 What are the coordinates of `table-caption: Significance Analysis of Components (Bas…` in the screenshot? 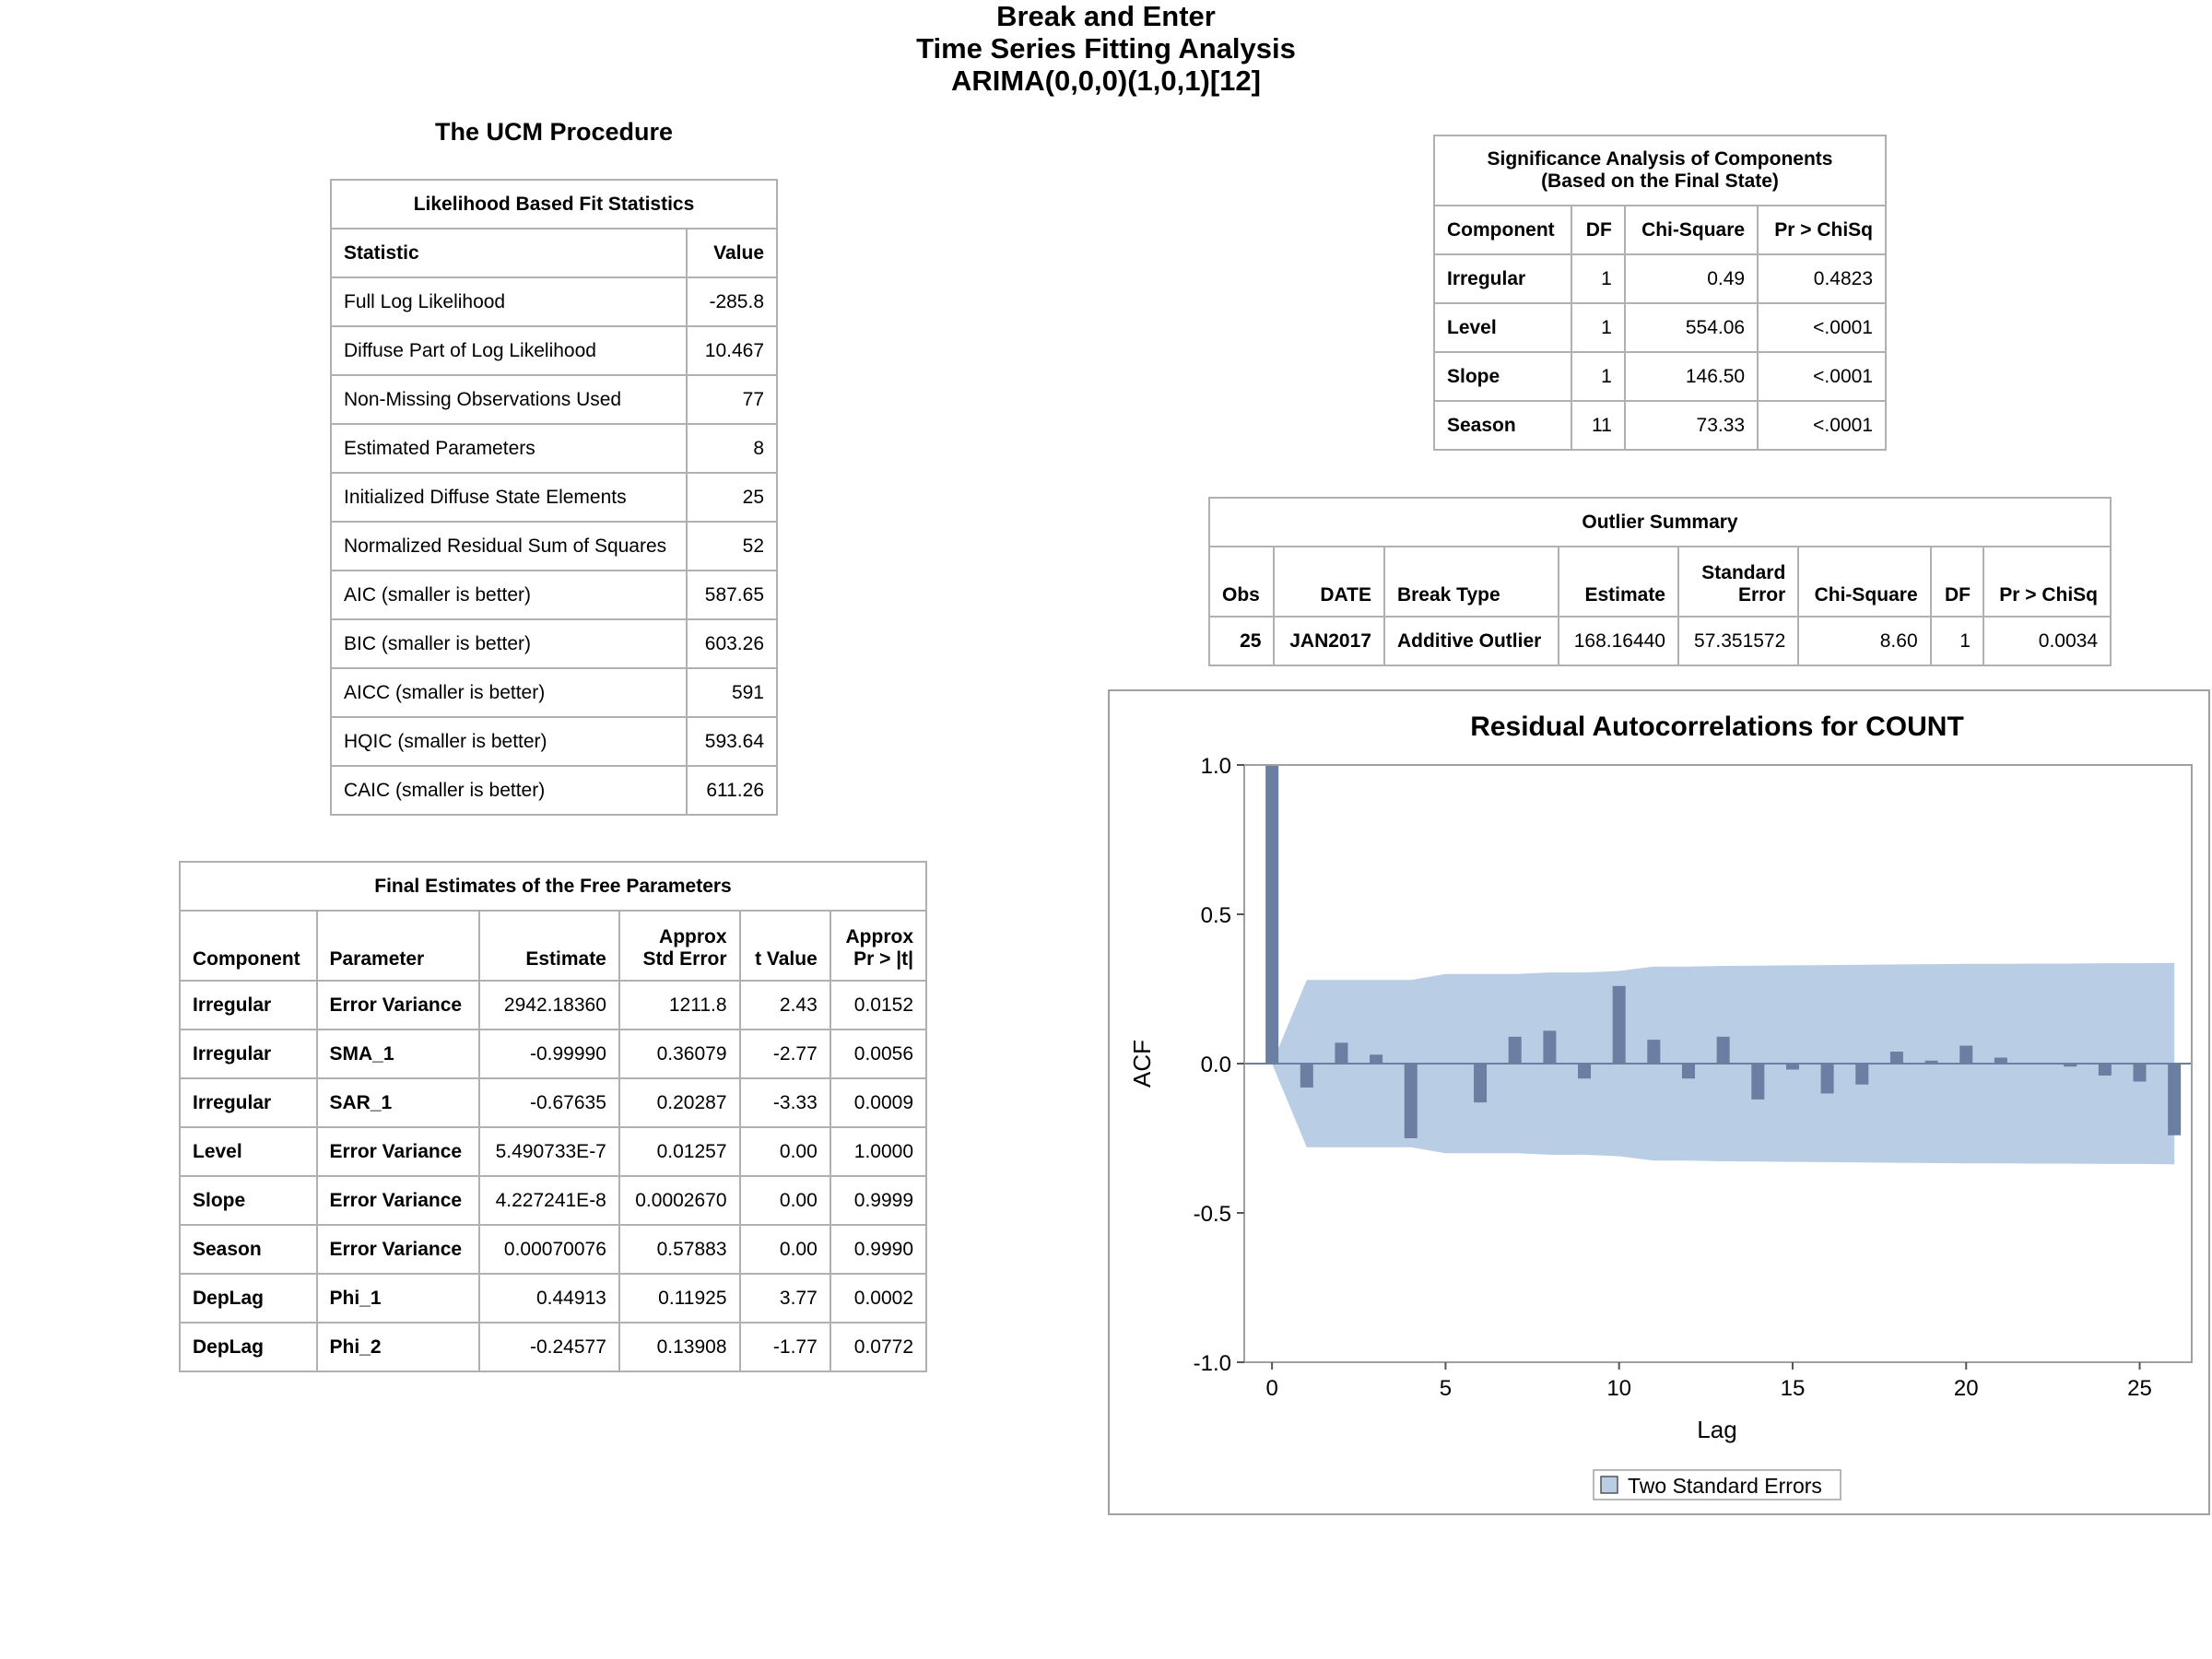 It's located at (1660, 170).